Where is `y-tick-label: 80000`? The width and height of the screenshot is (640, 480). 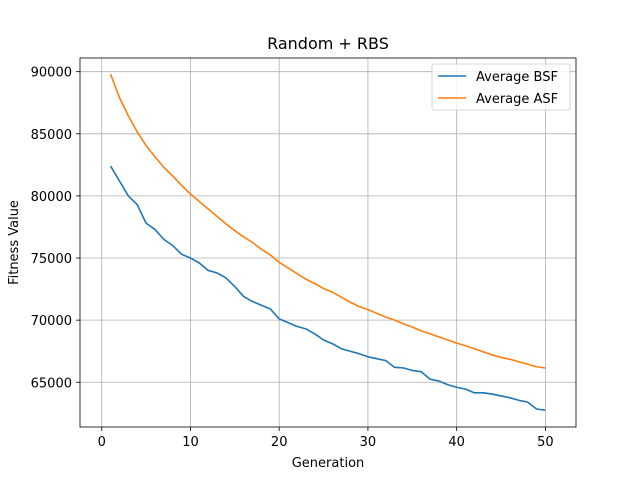 y-tick-label: 80000 is located at coordinates (51, 197).